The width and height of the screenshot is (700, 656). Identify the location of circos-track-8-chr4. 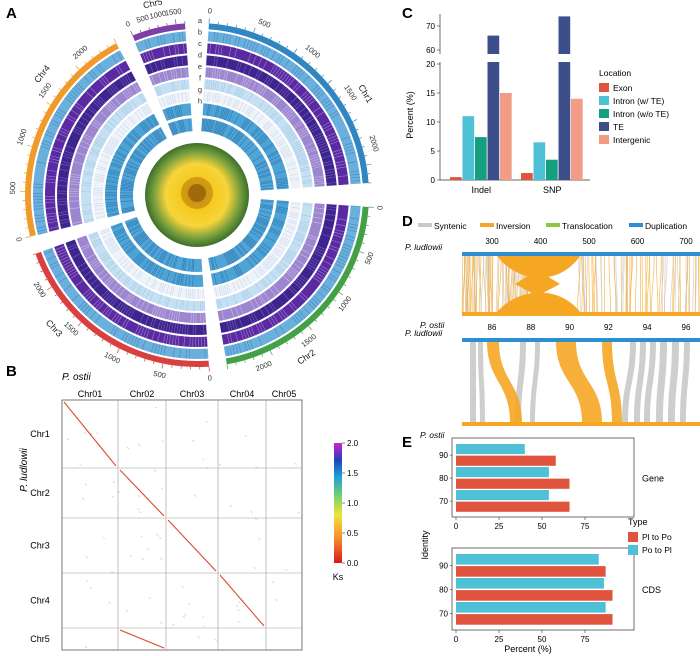
(143, 170).